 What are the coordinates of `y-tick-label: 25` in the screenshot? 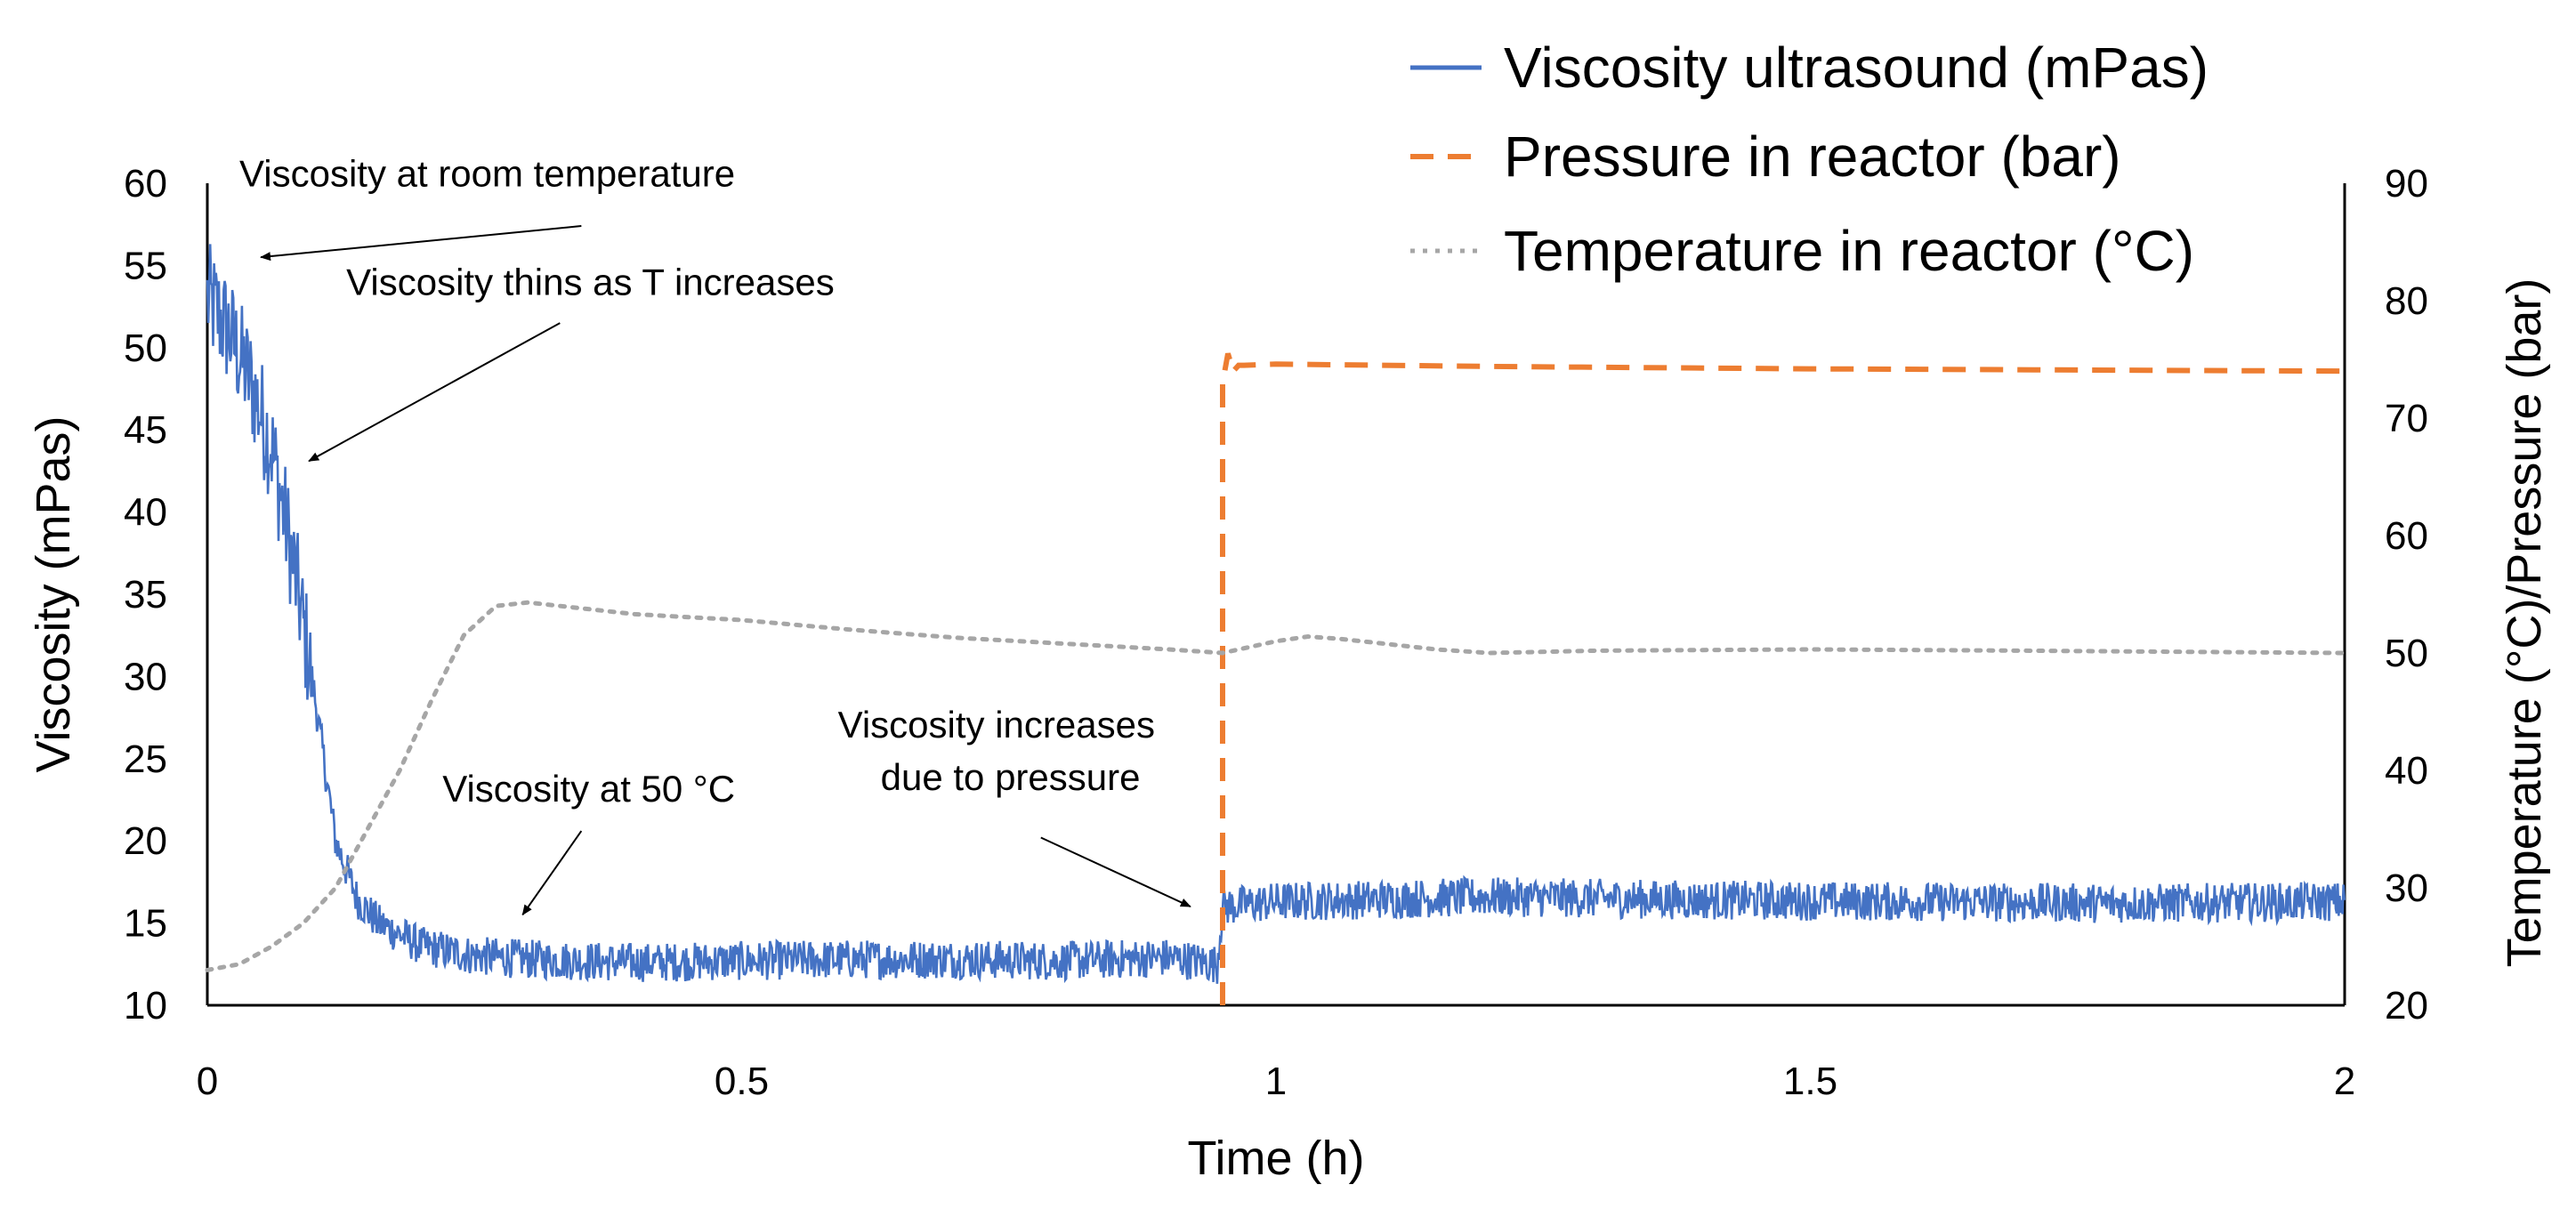 It's located at (145, 759).